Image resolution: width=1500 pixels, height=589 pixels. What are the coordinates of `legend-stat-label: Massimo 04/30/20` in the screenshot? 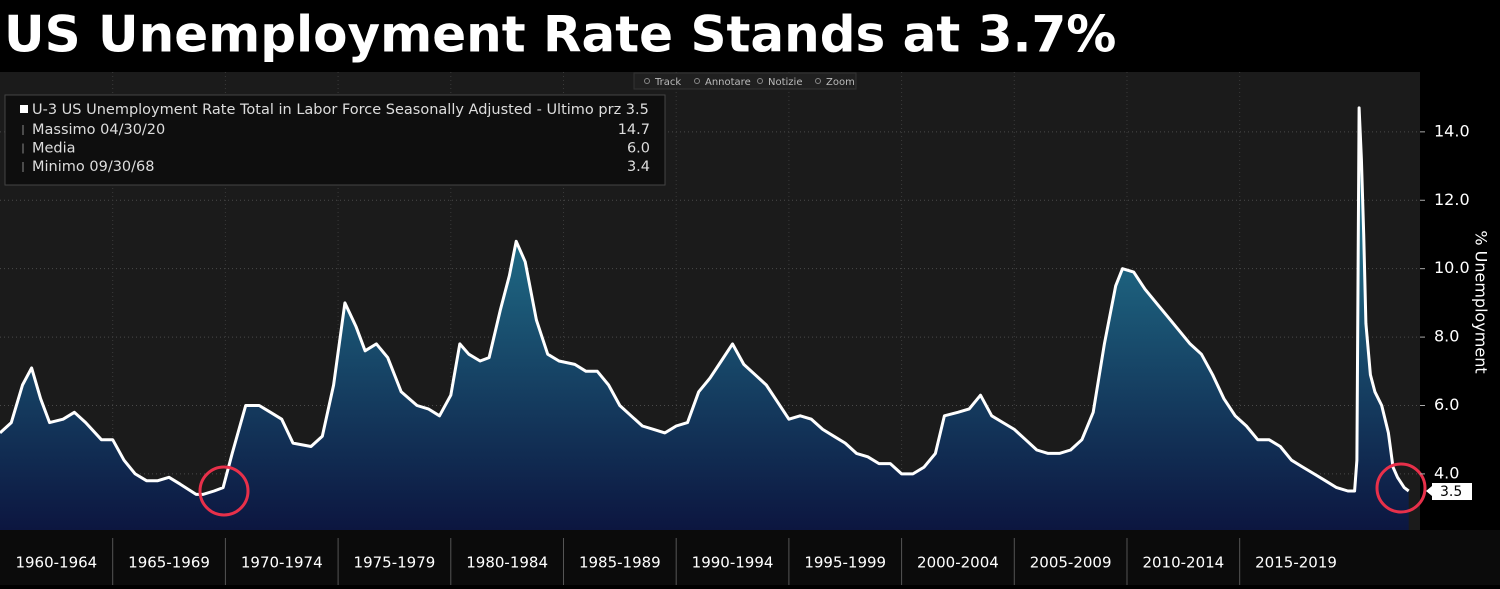 It's located at (98, 130).